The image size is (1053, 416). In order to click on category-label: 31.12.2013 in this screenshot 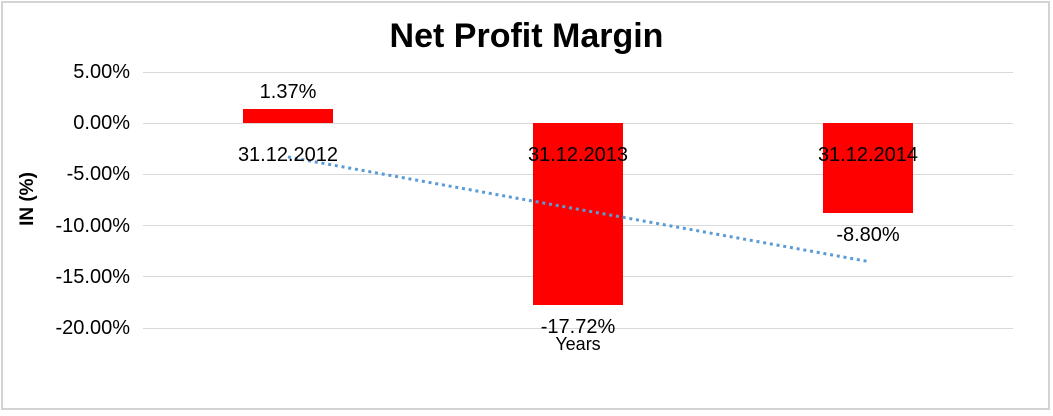, I will do `click(578, 155)`.